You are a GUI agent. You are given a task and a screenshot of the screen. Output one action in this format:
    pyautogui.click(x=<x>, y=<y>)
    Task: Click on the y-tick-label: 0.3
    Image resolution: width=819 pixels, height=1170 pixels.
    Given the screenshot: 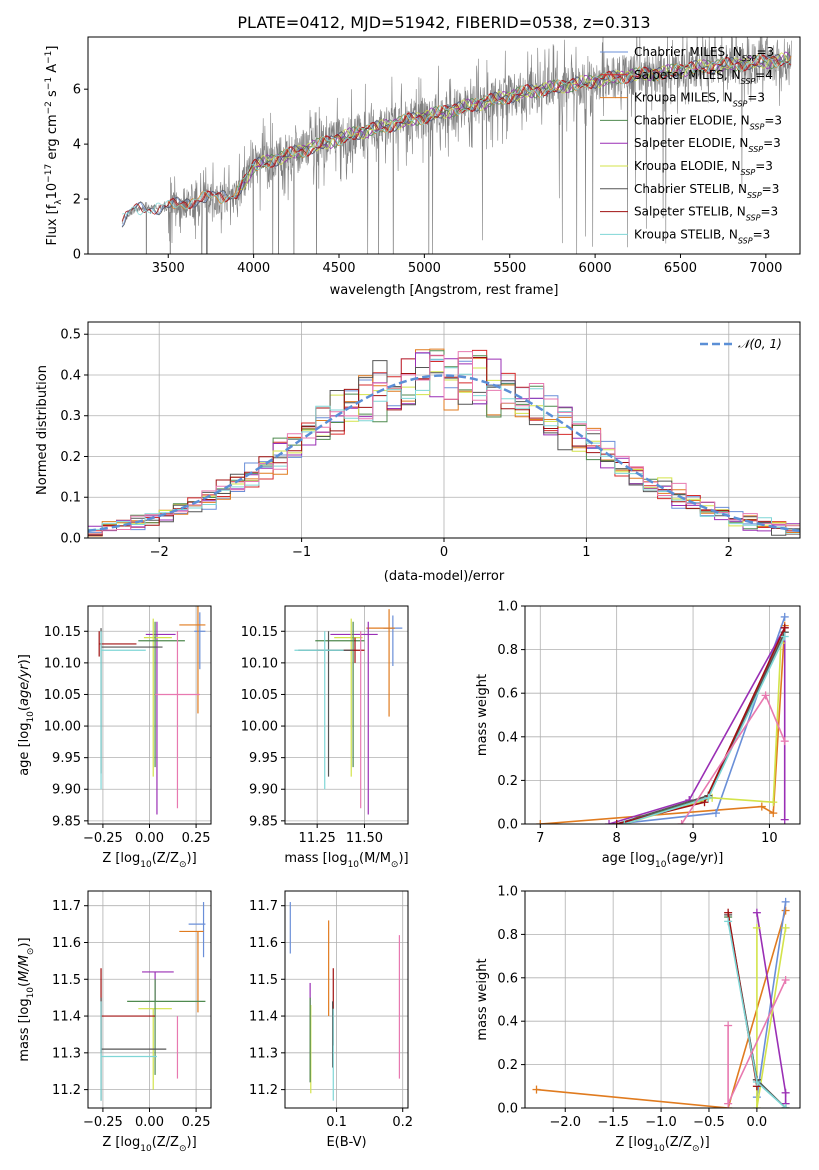 What is the action you would take?
    pyautogui.click(x=70, y=416)
    